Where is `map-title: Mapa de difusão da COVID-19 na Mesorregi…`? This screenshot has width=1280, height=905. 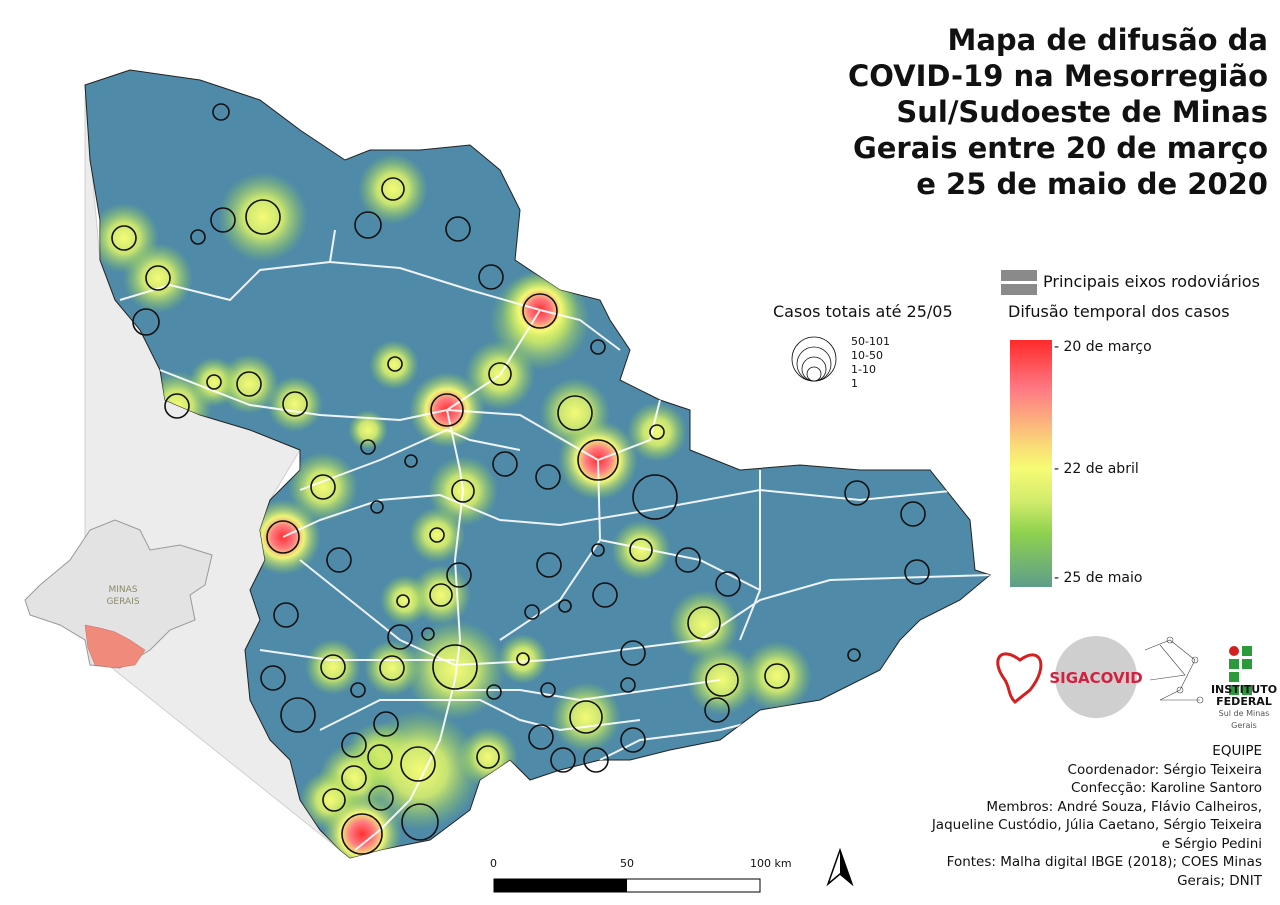 map-title: Mapa de difusão da COVID-19 na Mesorregi… is located at coordinates (1058, 112).